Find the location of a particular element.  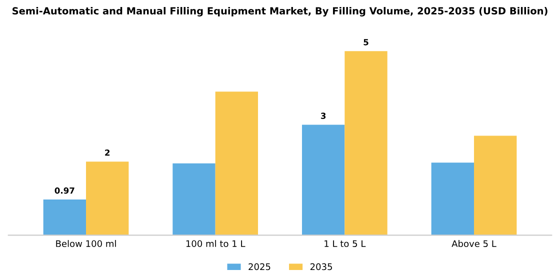

data-label: 2 is located at coordinates (107, 152).